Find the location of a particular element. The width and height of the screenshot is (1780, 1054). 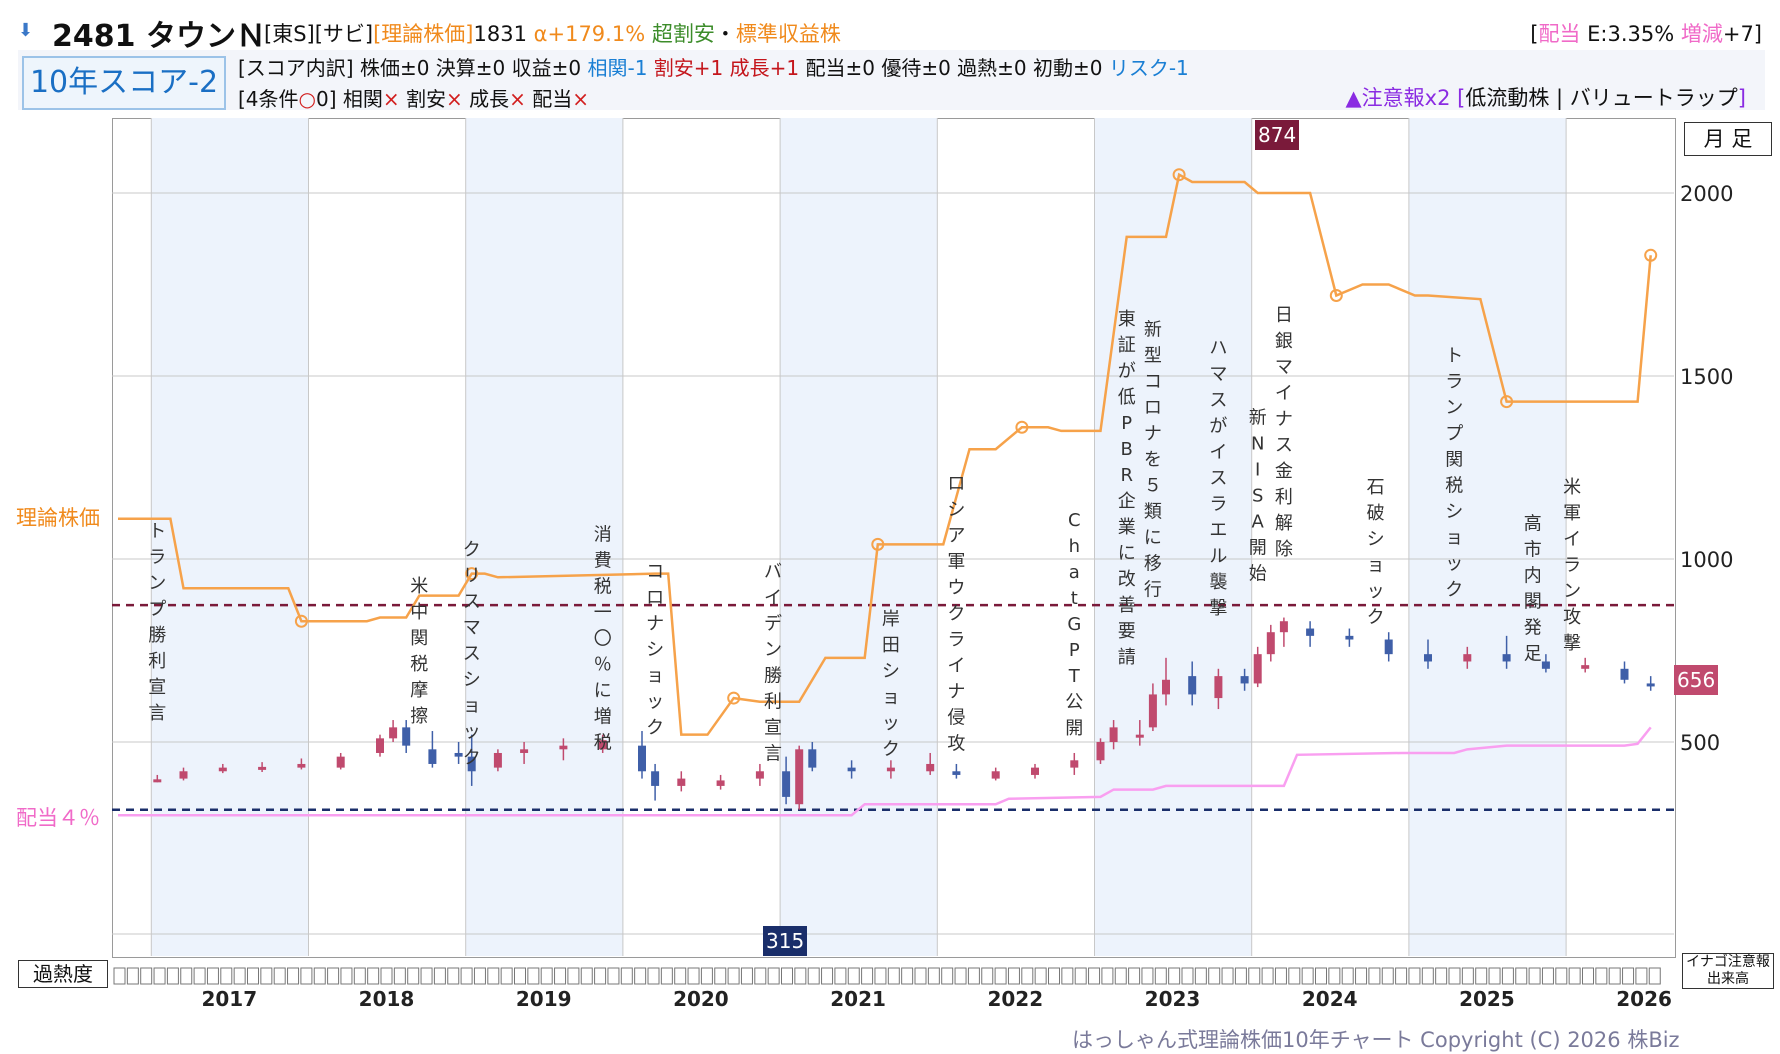

warning-bracket: [ is located at coordinates (1458, 98).